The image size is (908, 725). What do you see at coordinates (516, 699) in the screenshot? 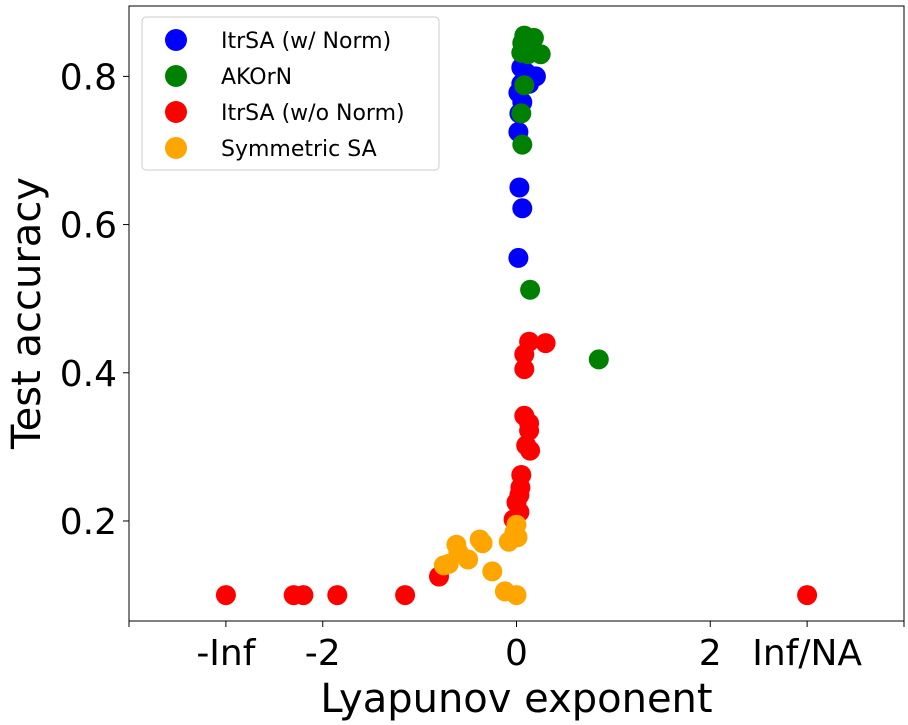
I see `x-axis-title: Lyapunov exponent` at bounding box center [516, 699].